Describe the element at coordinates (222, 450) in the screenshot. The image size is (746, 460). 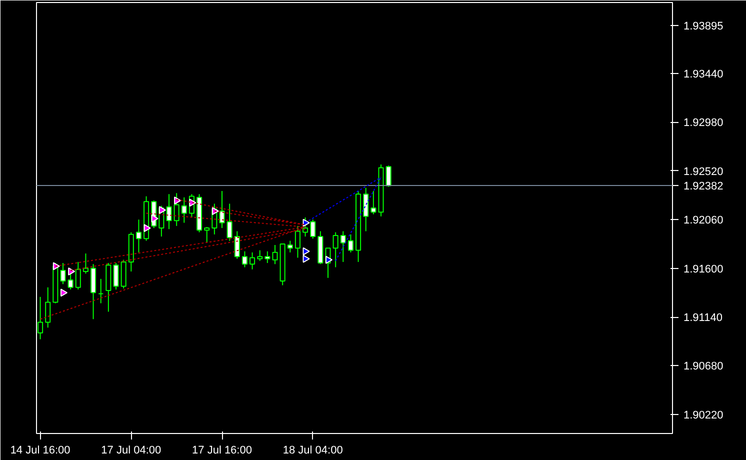
I see `x-tick-label: 17 Jul 16:00` at that location.